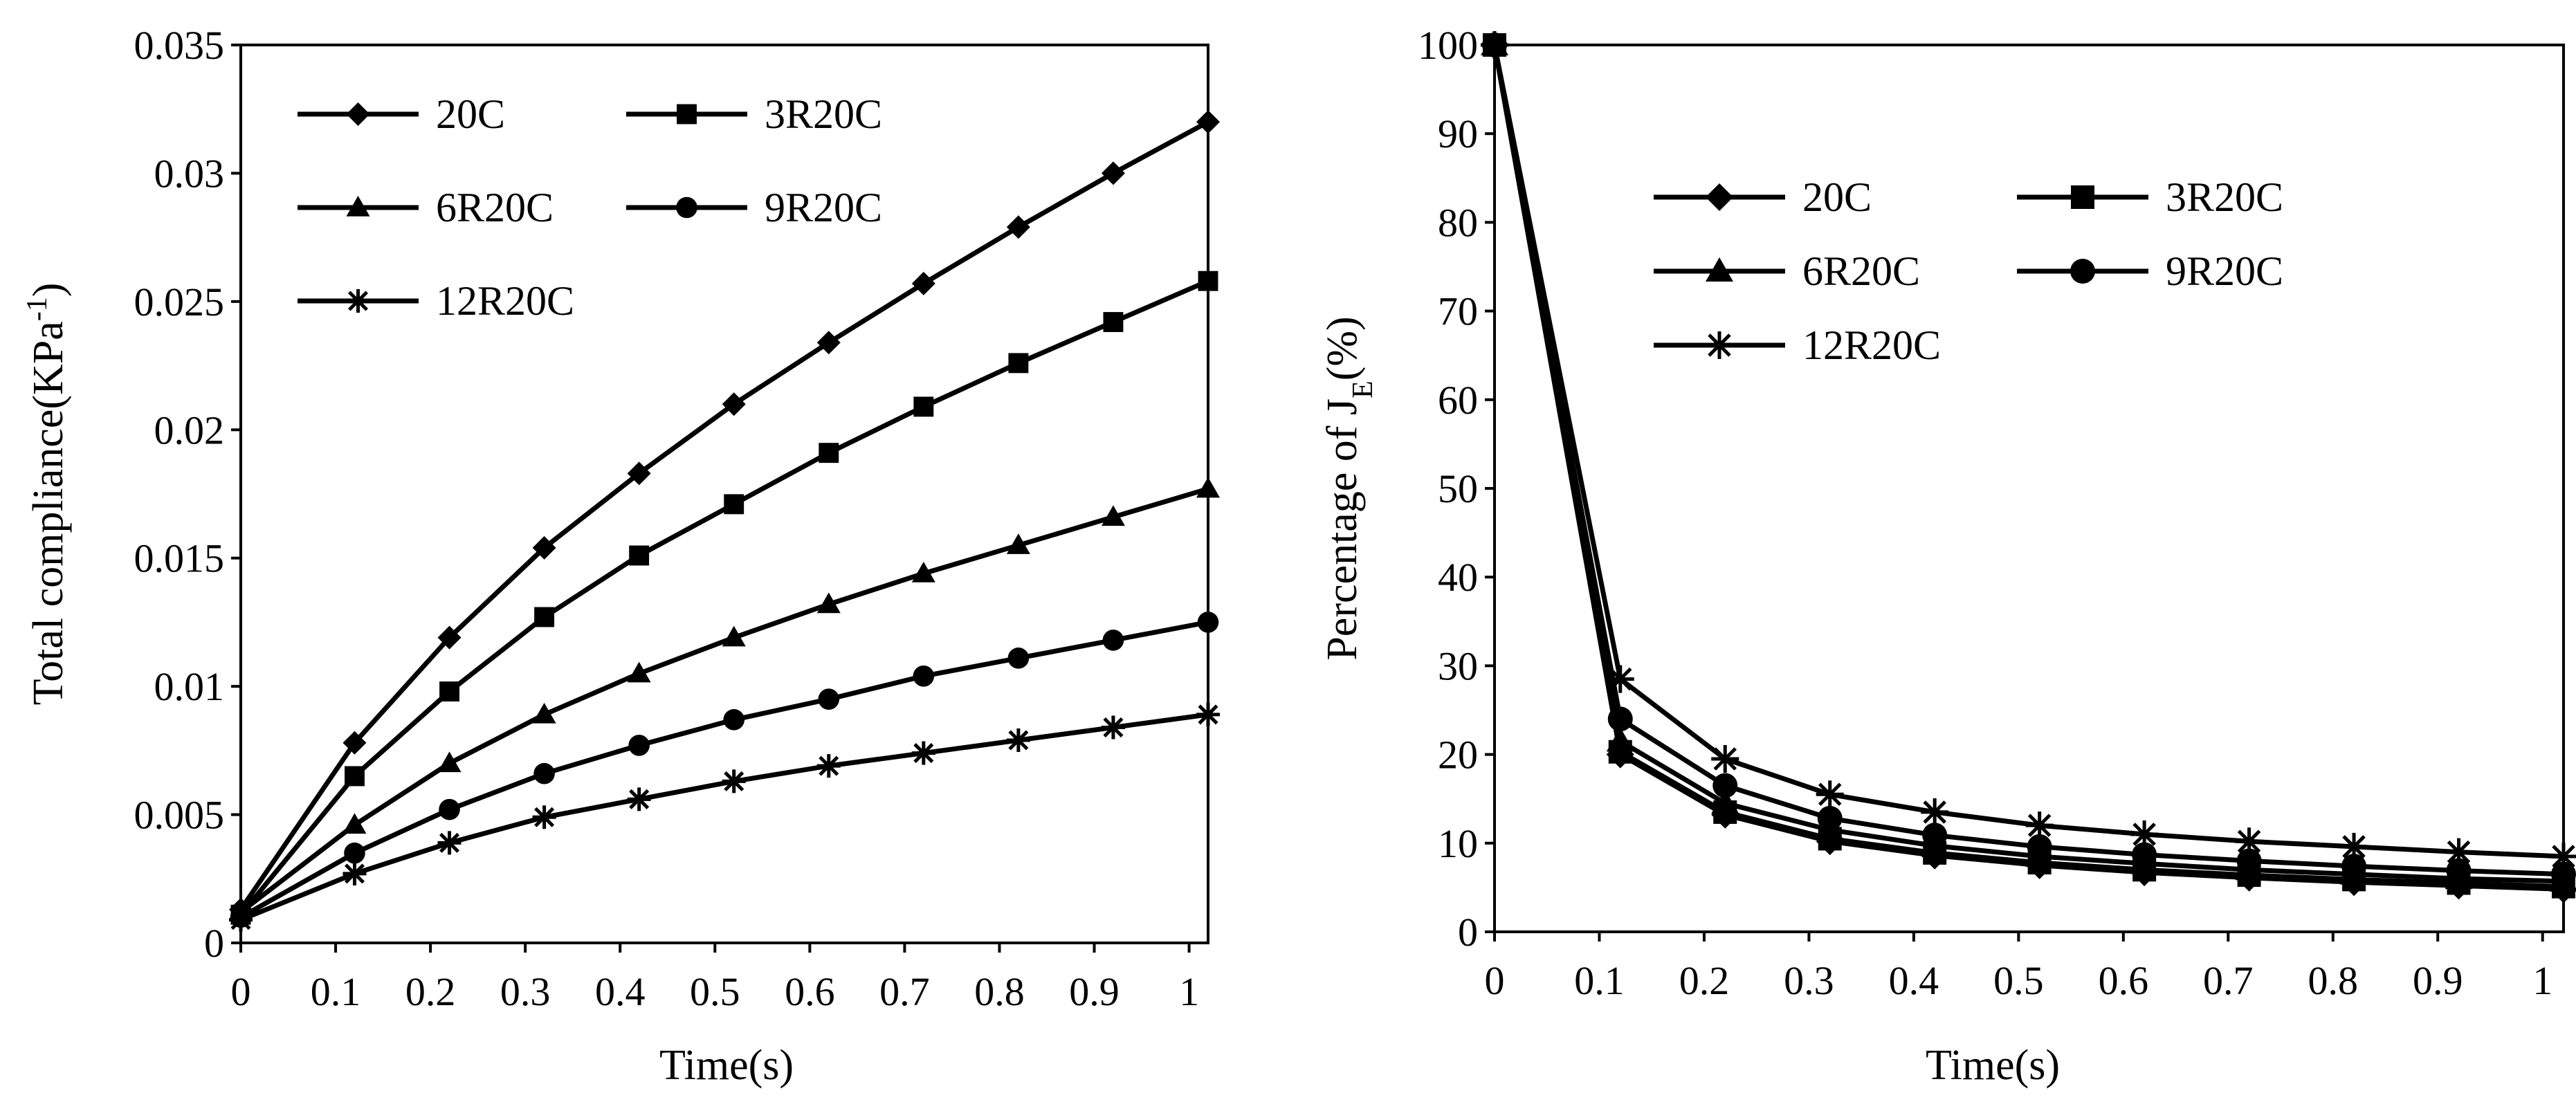 The height and width of the screenshot is (1120, 2576). Describe the element at coordinates (1458, 844) in the screenshot. I see `y-tick-label: 10` at that location.